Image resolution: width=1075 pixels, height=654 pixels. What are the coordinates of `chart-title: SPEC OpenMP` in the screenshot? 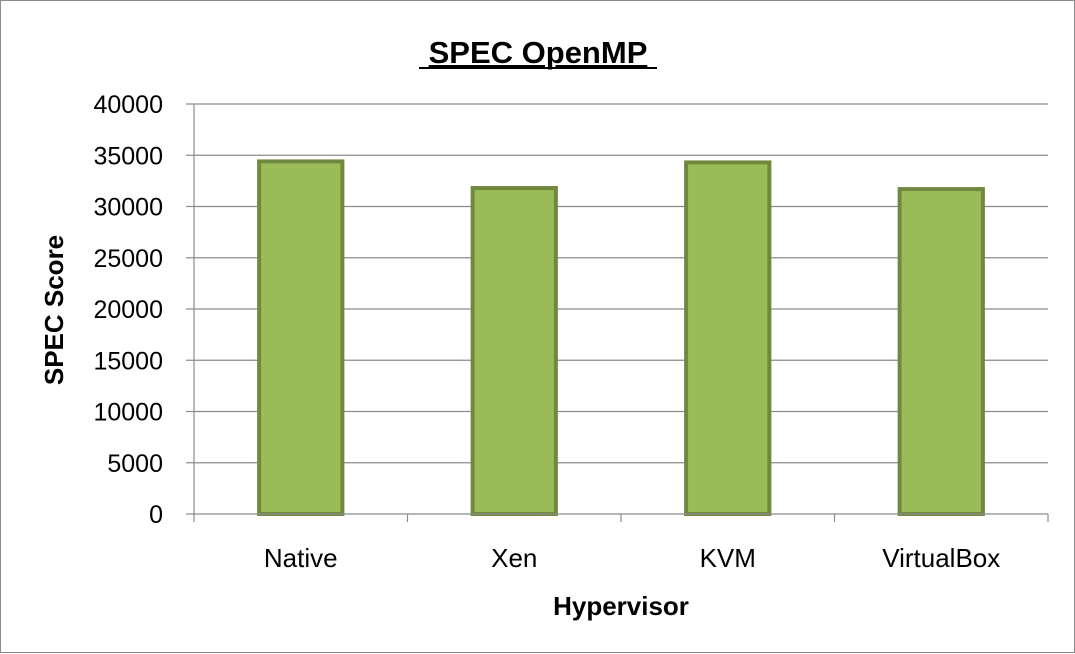 It's located at (538, 52).